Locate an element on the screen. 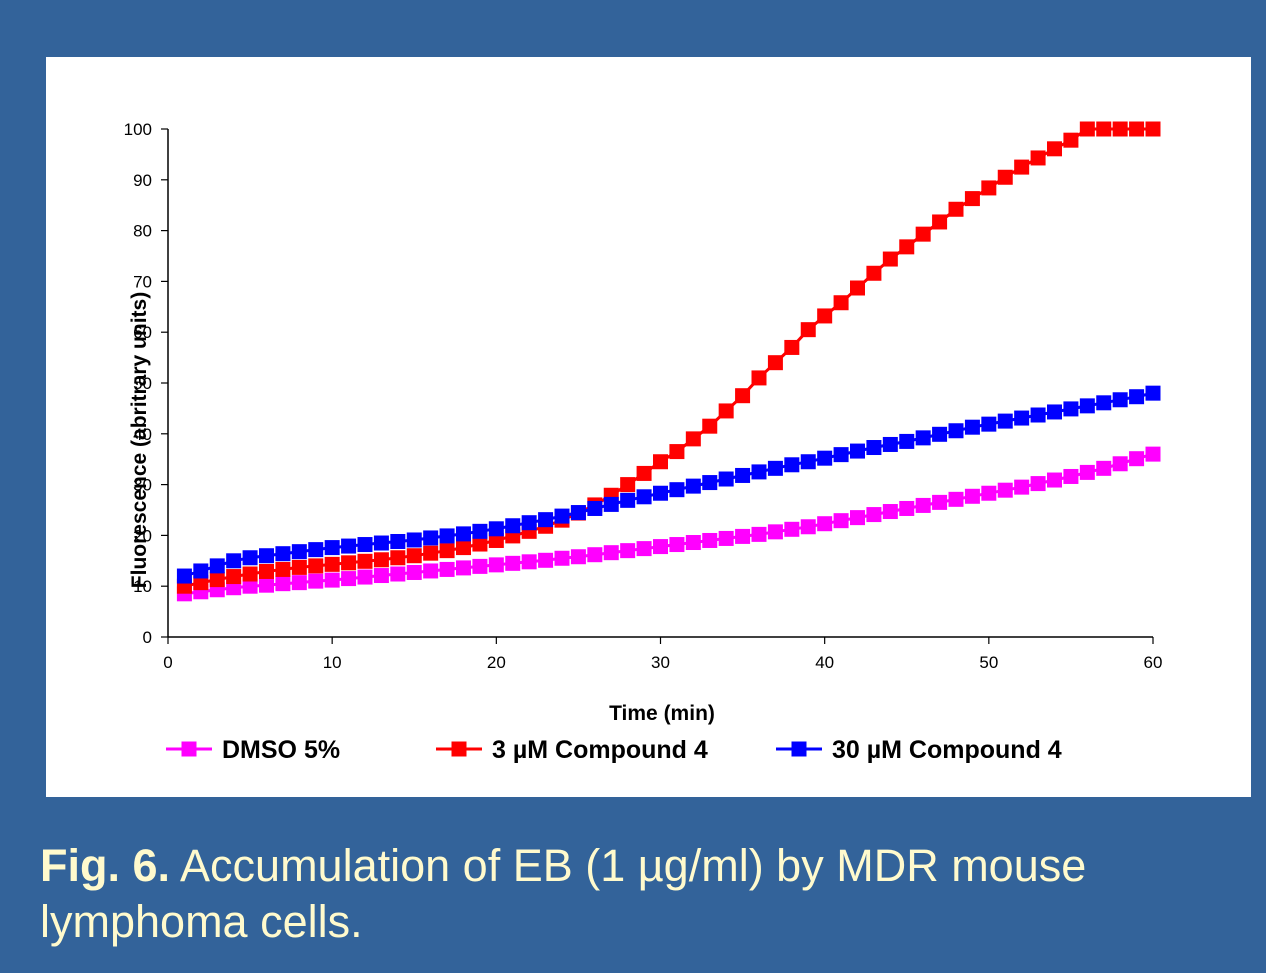  y-tick-label: 90 is located at coordinates (142, 180).